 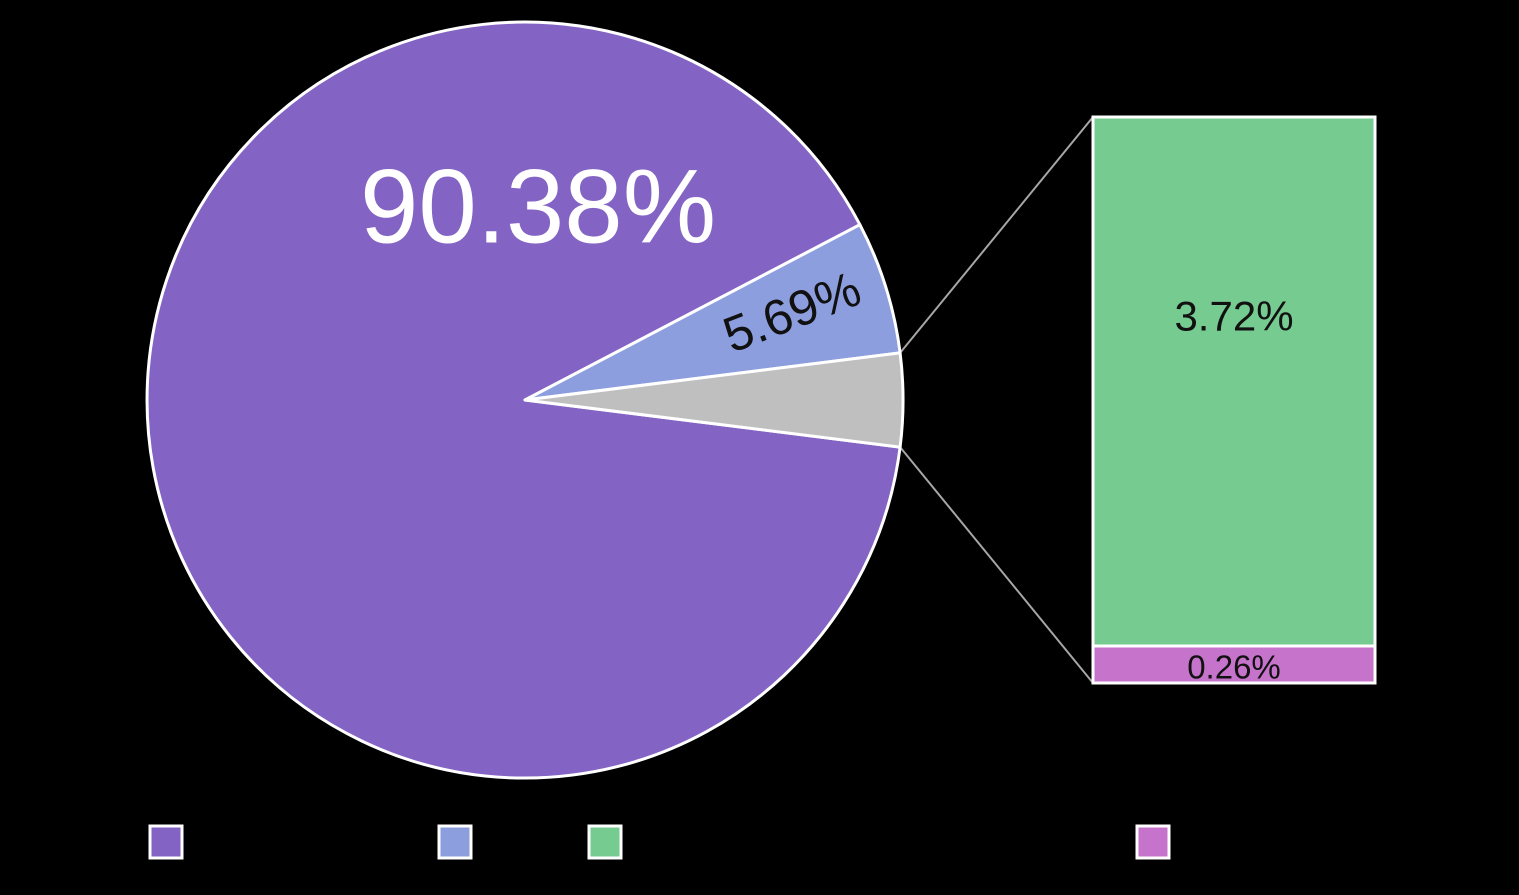 What do you see at coordinates (1234, 667) in the screenshot?
I see `bar-label-minor: 0.26%` at bounding box center [1234, 667].